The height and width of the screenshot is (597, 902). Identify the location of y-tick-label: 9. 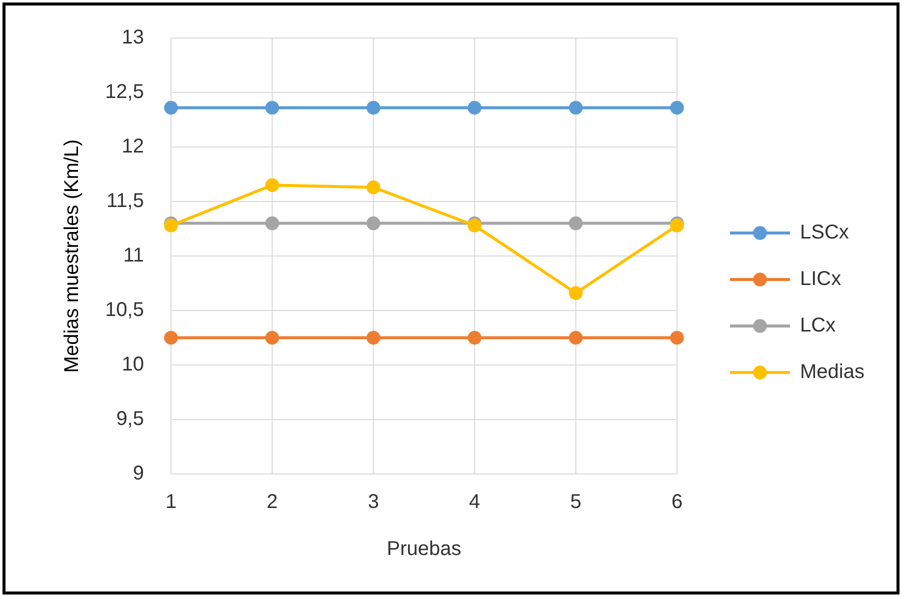
(138, 473).